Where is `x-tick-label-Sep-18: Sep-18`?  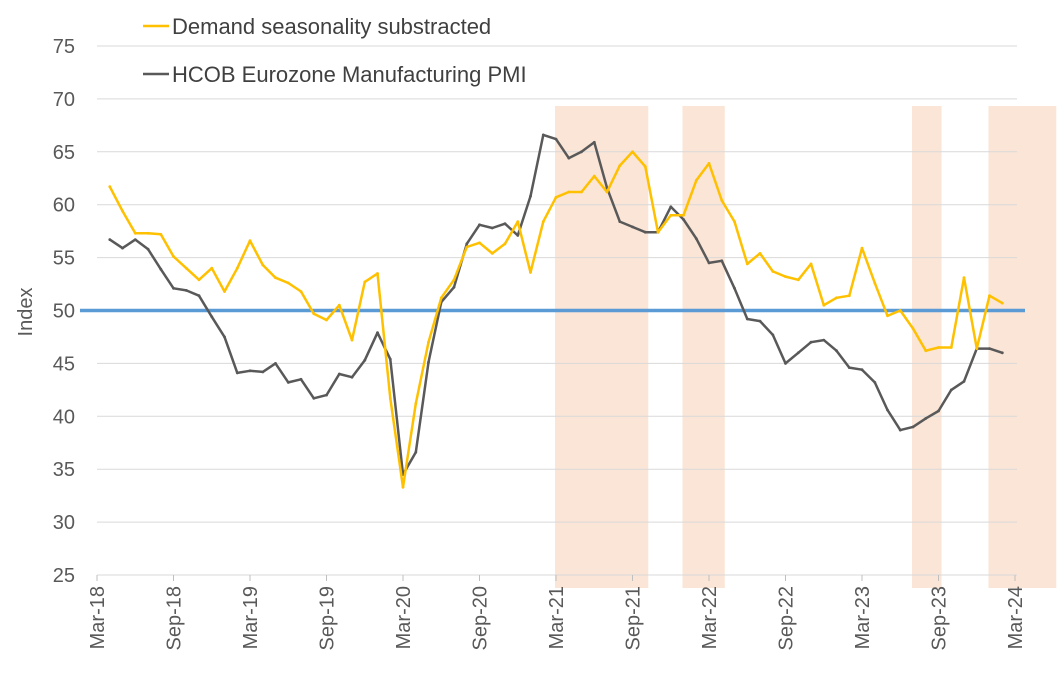 x-tick-label-Sep-18: Sep-18 is located at coordinates (175, 618).